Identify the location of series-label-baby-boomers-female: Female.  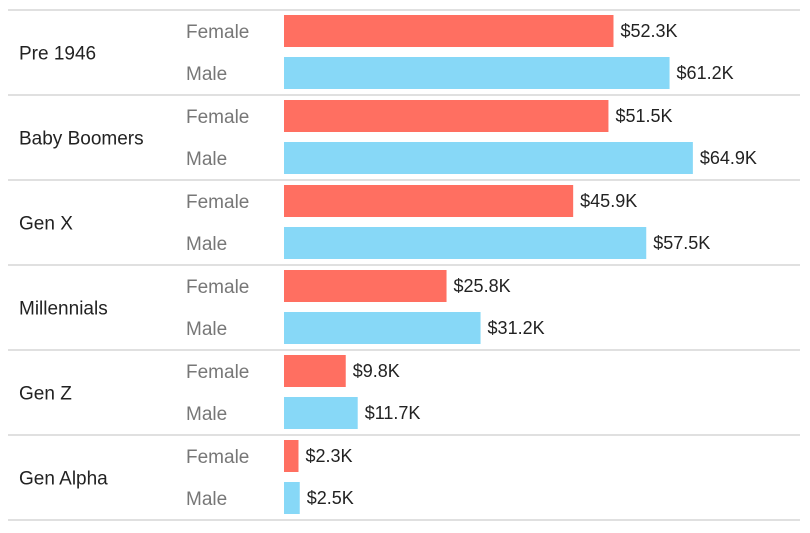
(217, 117).